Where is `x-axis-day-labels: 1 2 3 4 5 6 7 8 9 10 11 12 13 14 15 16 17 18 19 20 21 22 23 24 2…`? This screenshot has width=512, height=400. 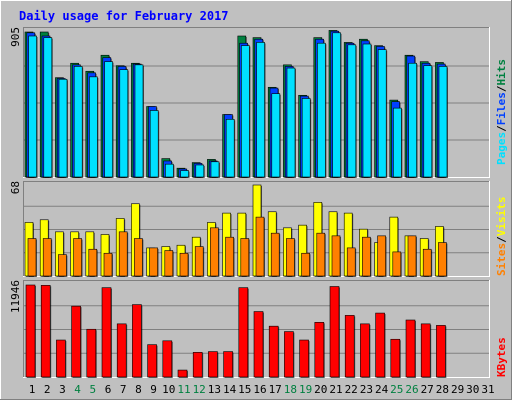
x-axis-day-labels: 1 2 3 4 5 6 7 8 9 10 11 12 13 14 15 16 17 18 19 20 21 22 23 24 2… is located at coordinates (262, 389).